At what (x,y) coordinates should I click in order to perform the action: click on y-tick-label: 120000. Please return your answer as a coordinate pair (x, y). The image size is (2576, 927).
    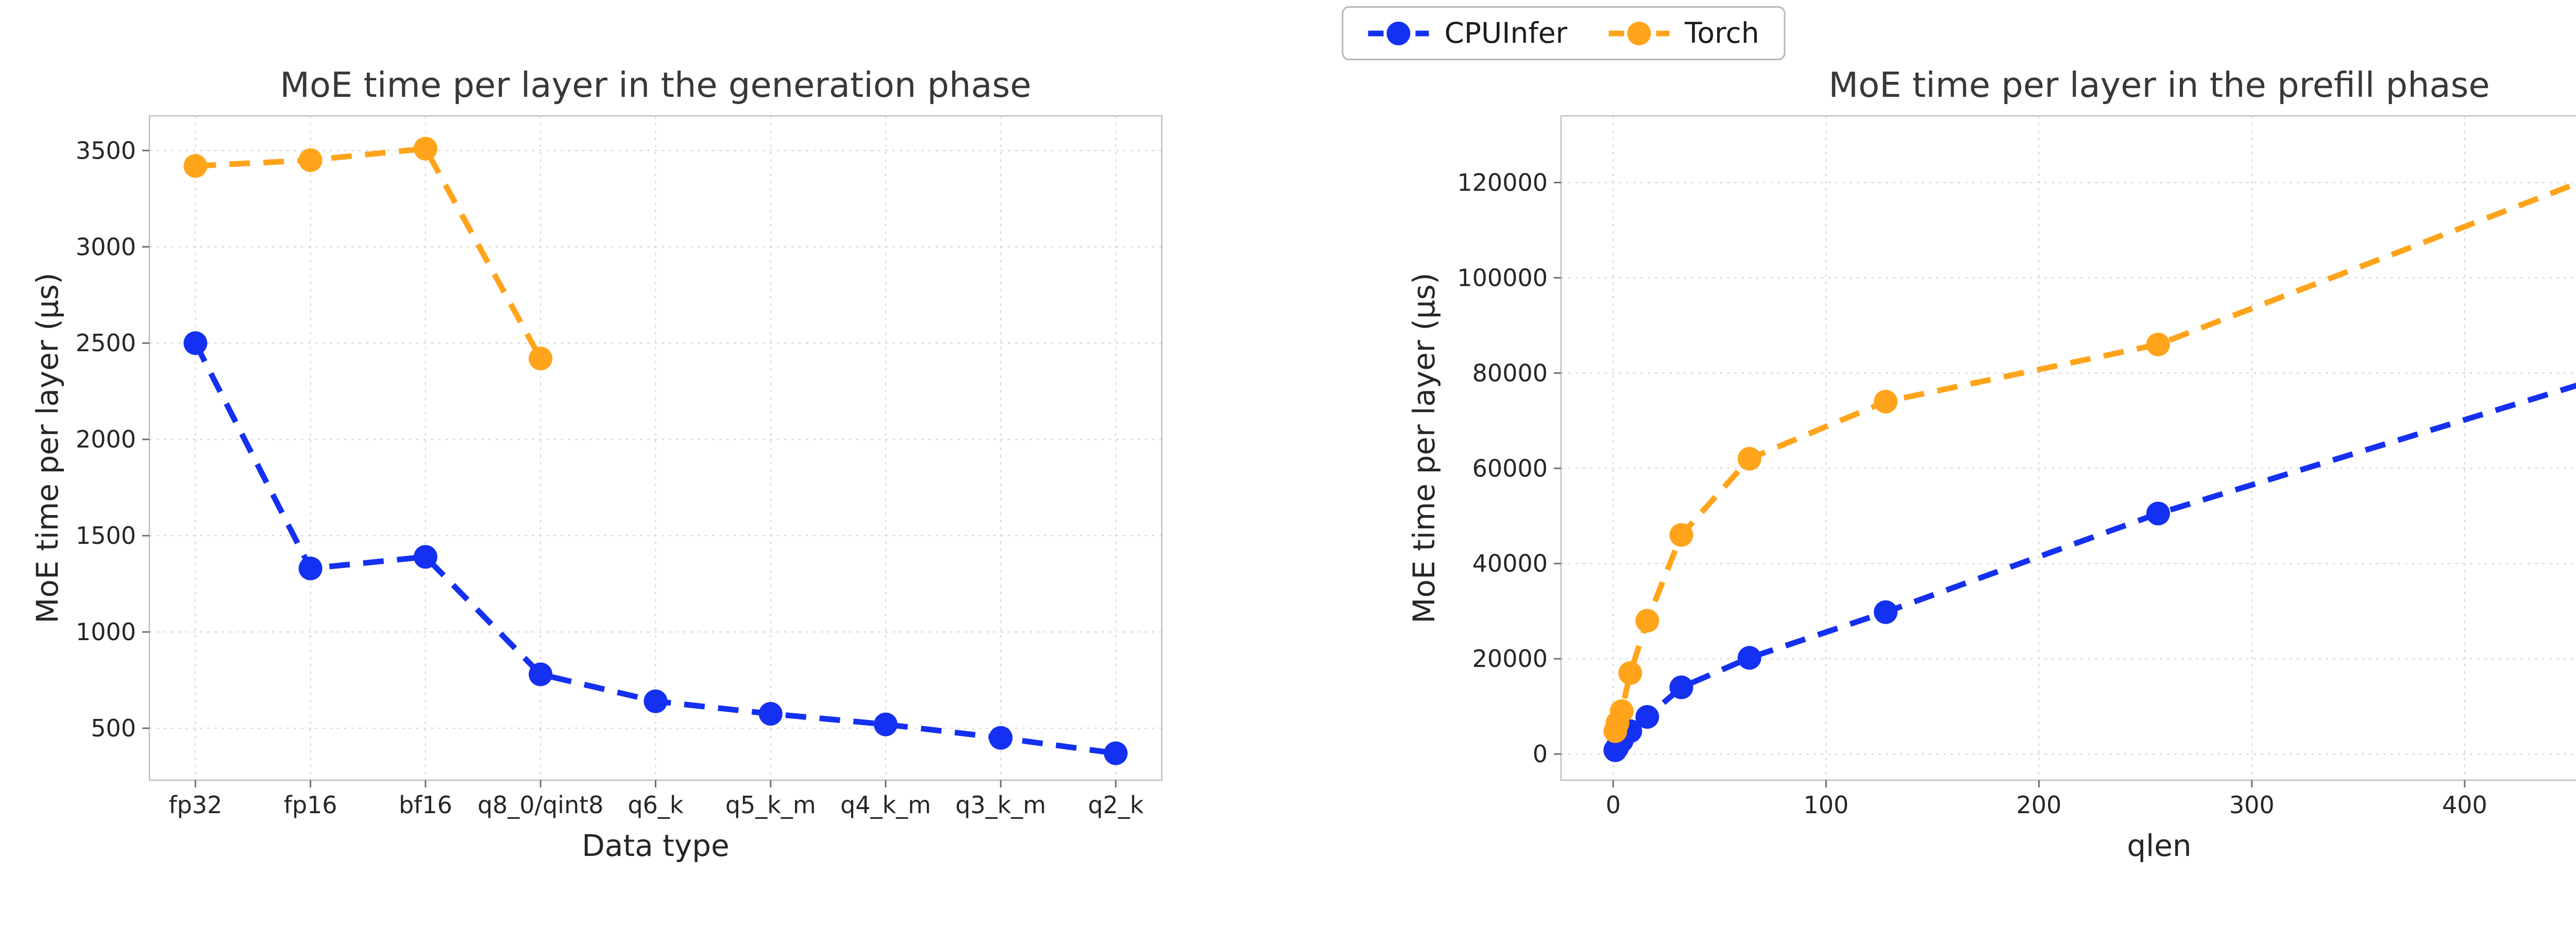
    Looking at the image, I should click on (1502, 182).